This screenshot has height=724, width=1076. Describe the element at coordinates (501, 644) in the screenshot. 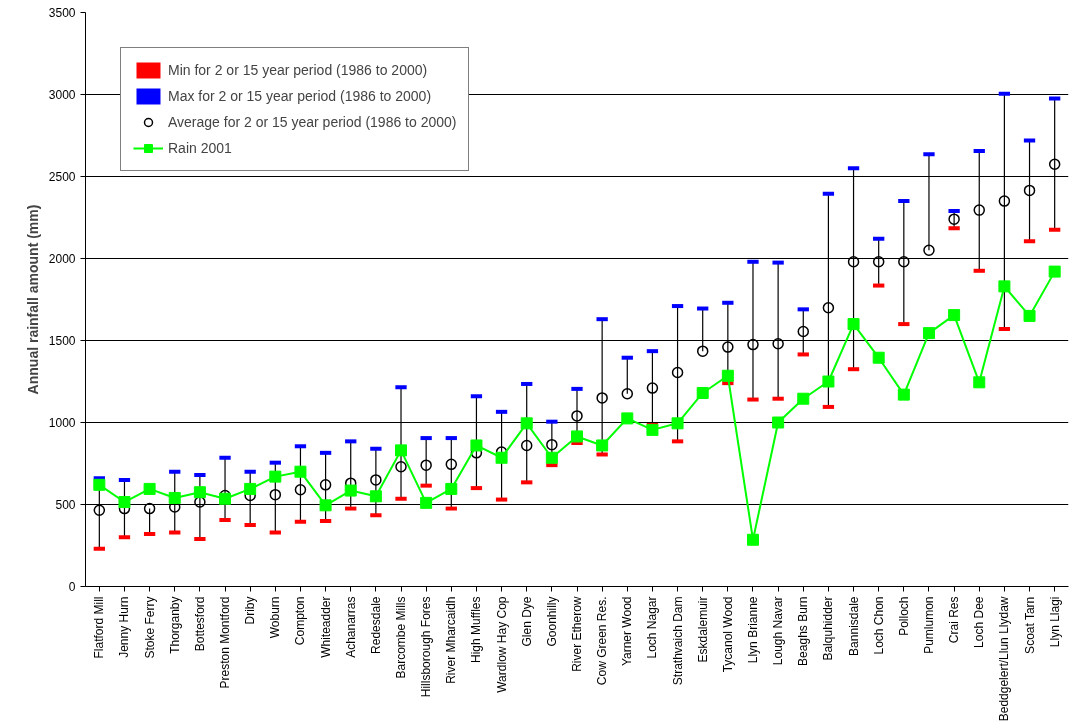

I see `x-tick-label: Wardlow Hay Cop` at that location.